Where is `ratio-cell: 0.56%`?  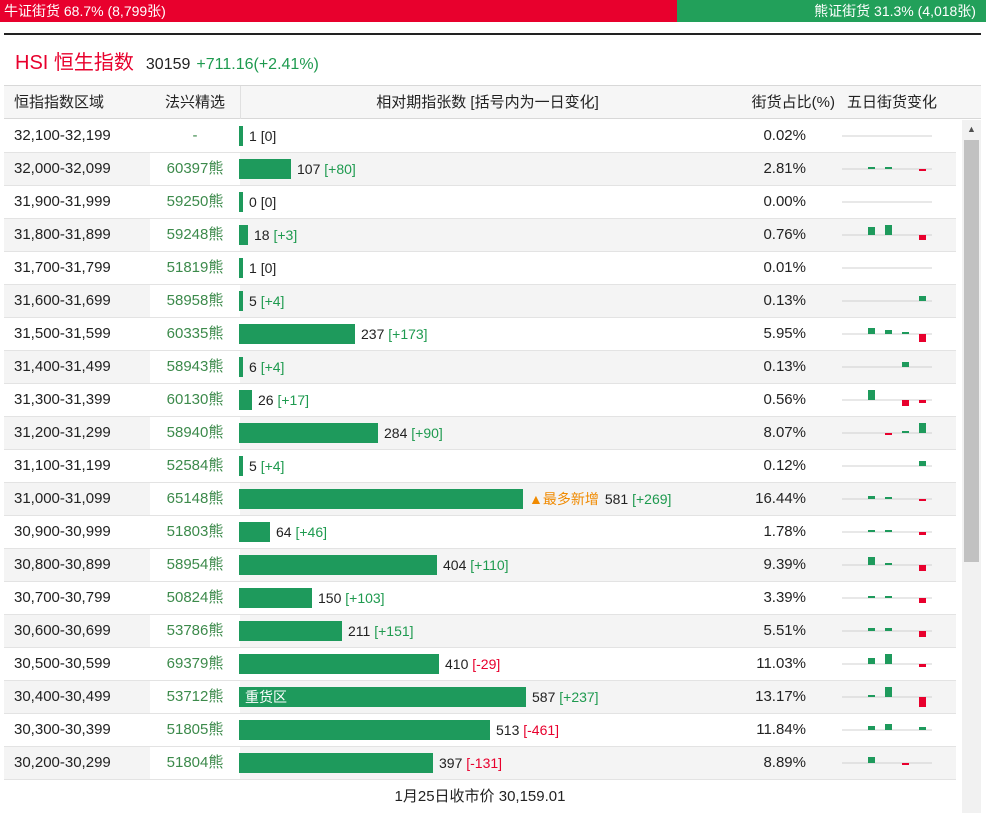 ratio-cell: 0.56% is located at coordinates (784, 399).